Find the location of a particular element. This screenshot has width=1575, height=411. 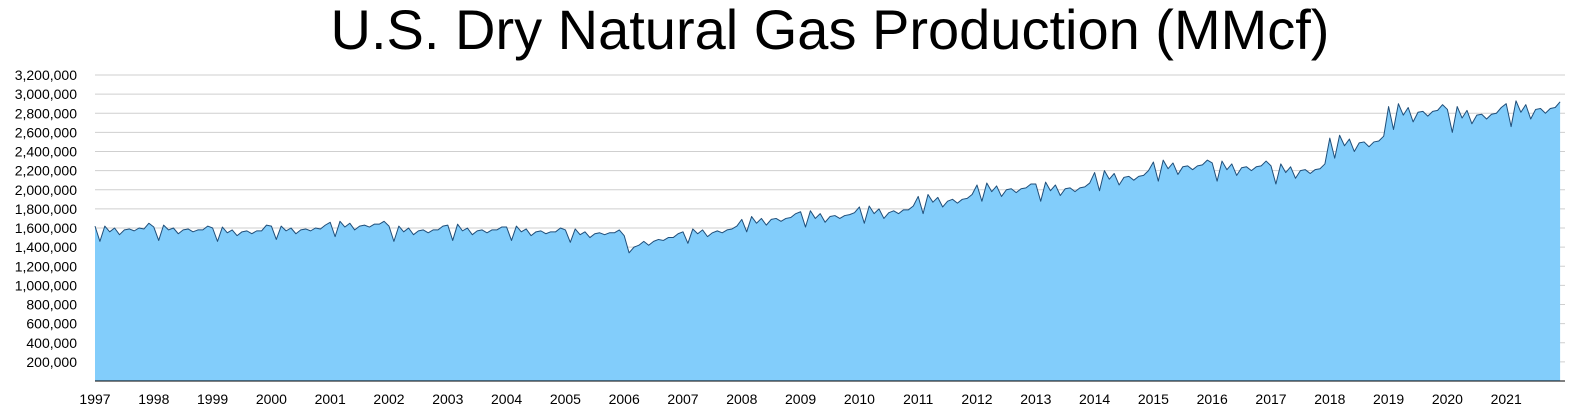

y-tick-label: 2,800,000 is located at coordinates (46, 113).